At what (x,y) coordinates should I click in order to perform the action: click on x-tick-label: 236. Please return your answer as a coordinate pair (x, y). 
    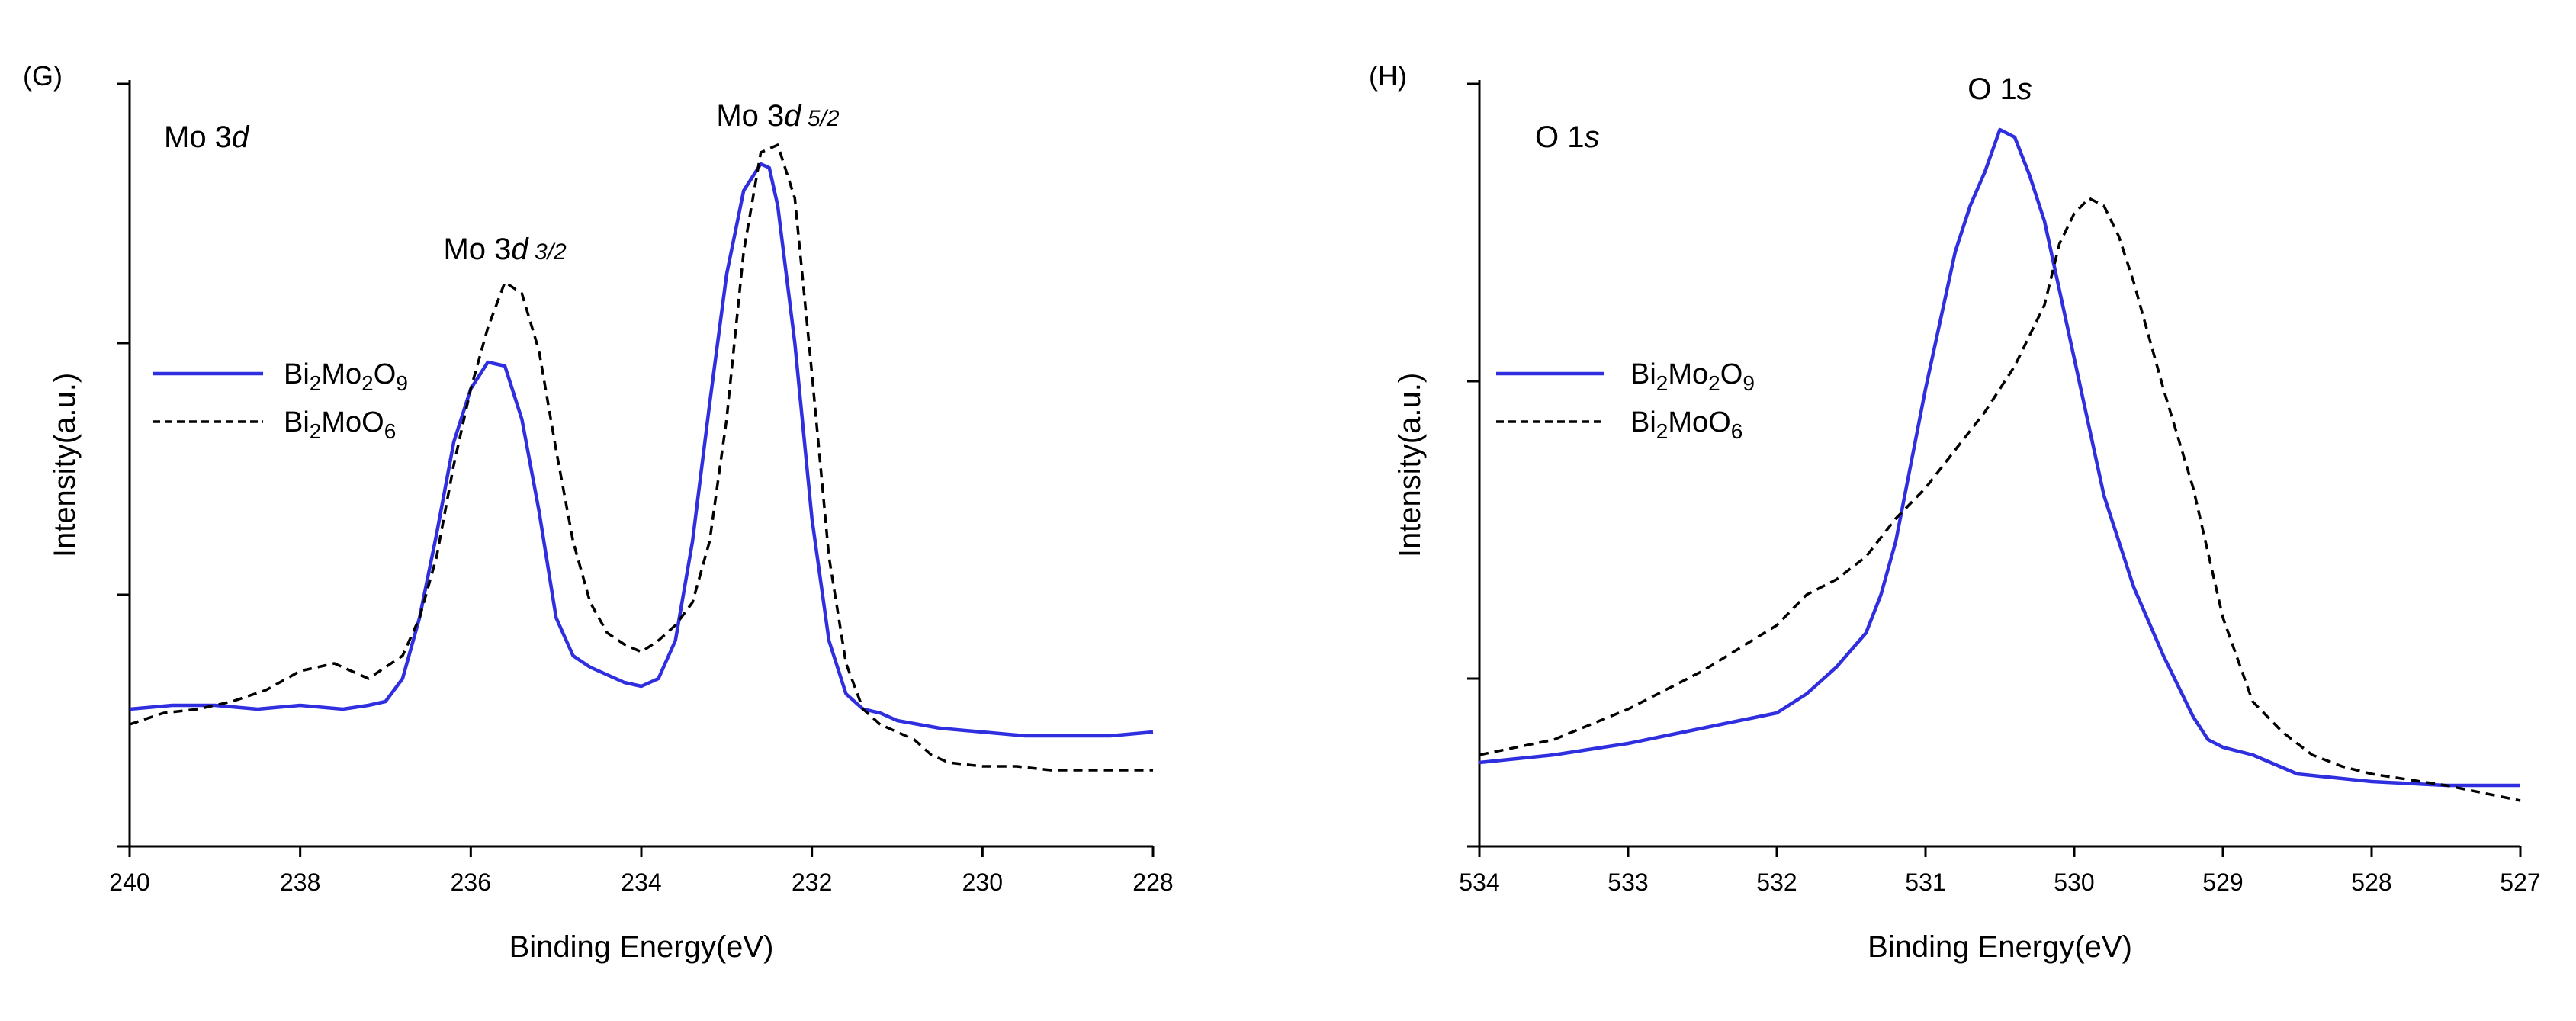
    Looking at the image, I should click on (471, 882).